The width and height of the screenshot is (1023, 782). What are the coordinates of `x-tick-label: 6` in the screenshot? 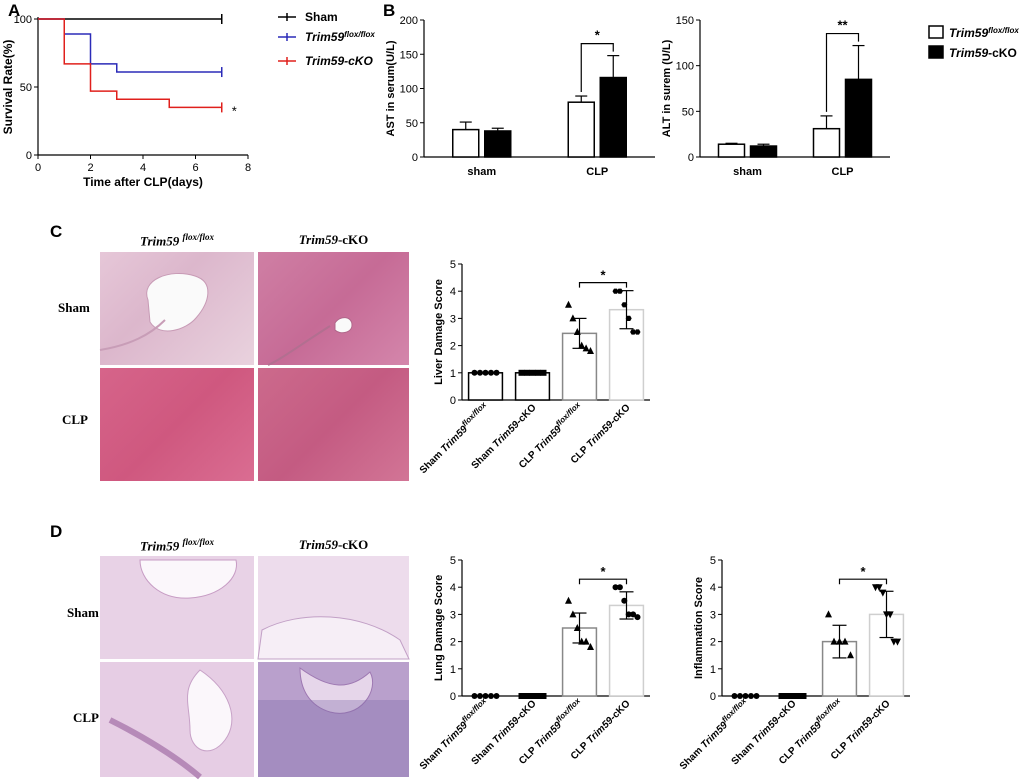 It's located at (195, 168).